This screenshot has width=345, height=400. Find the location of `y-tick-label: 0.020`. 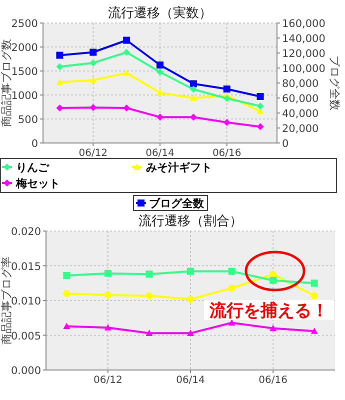

y-tick-label: 0.020 is located at coordinates (25, 232).